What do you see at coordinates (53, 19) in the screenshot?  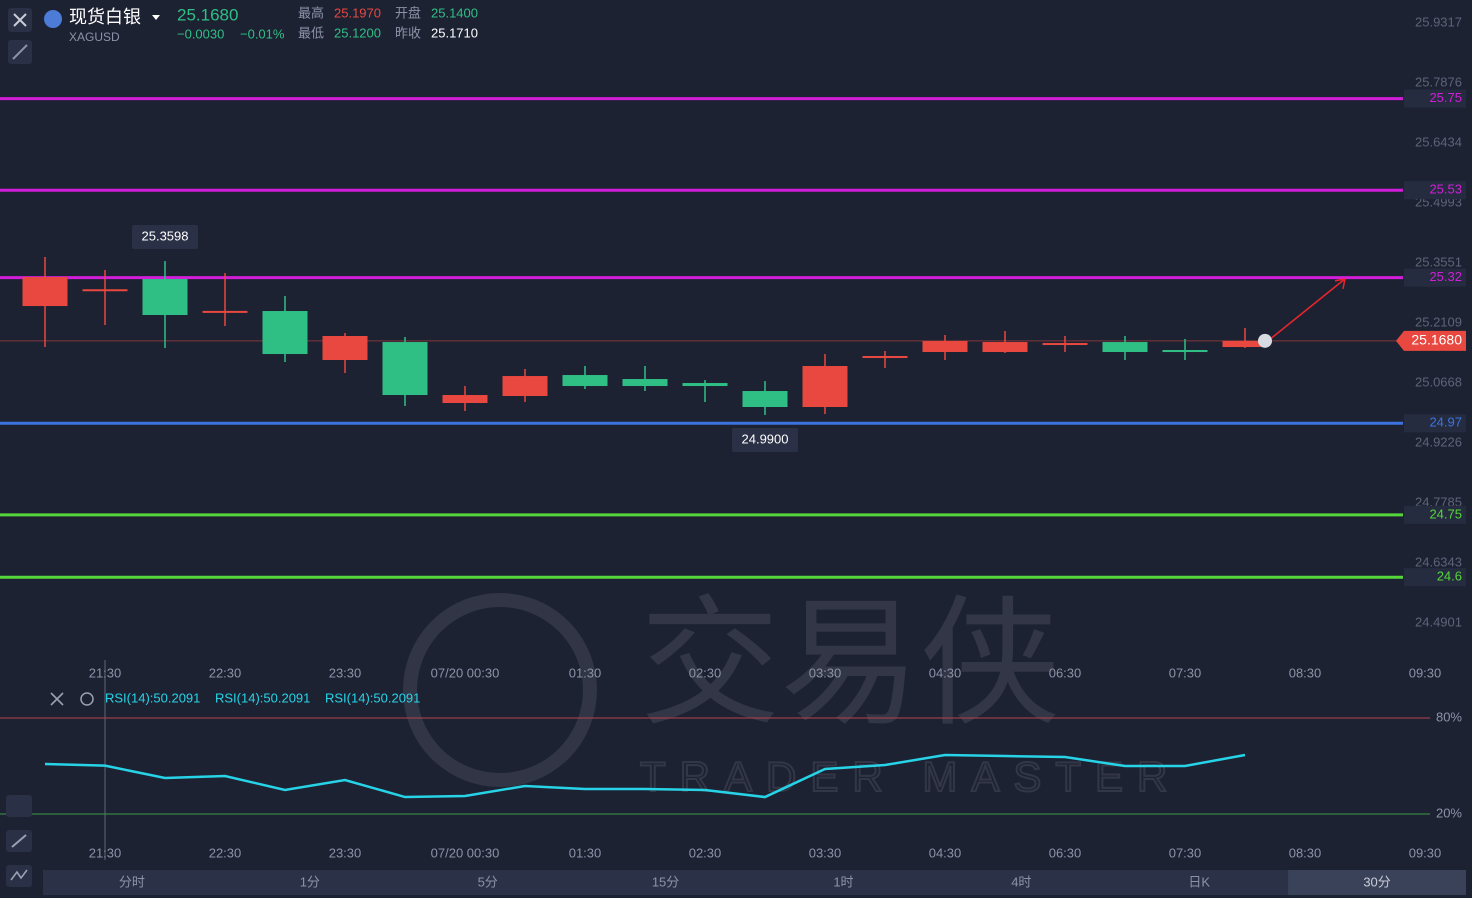 I see `symbol-icon` at bounding box center [53, 19].